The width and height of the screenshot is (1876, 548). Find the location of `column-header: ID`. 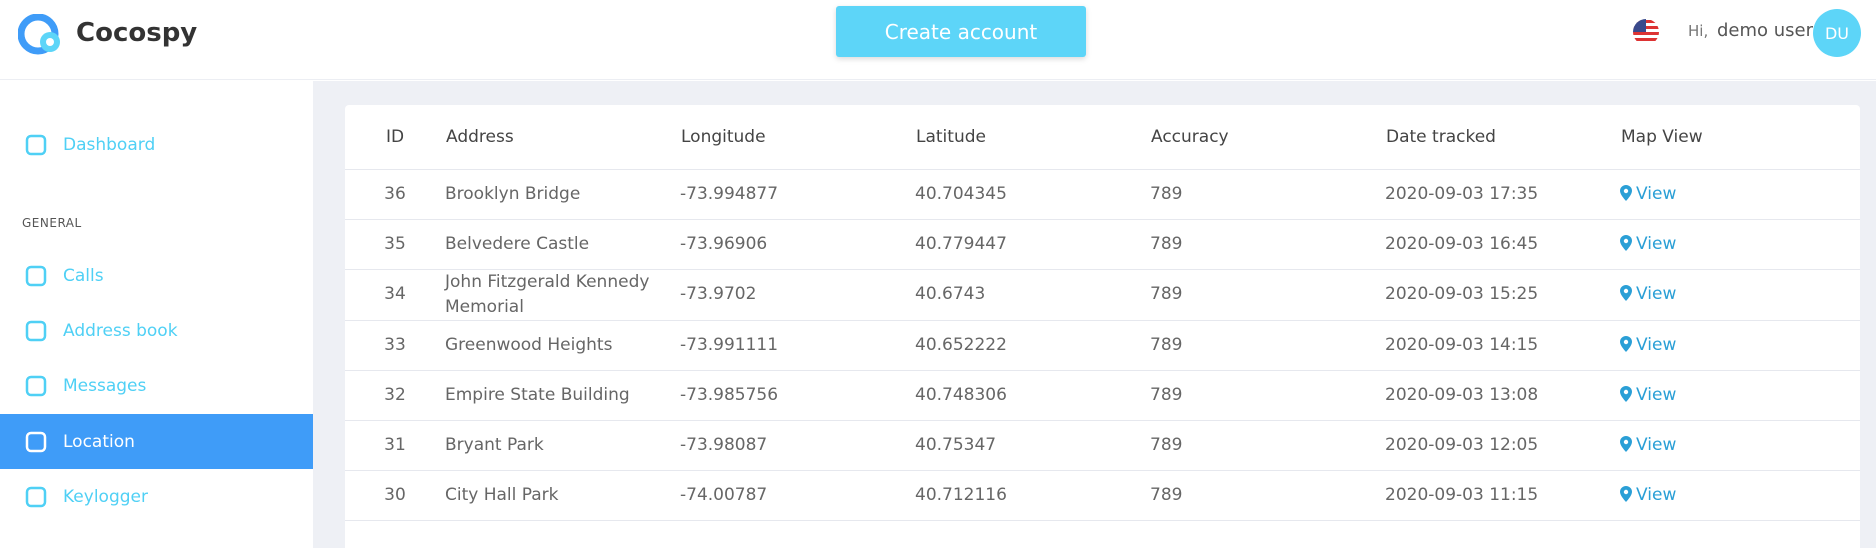

column-header: ID is located at coordinates (395, 137).